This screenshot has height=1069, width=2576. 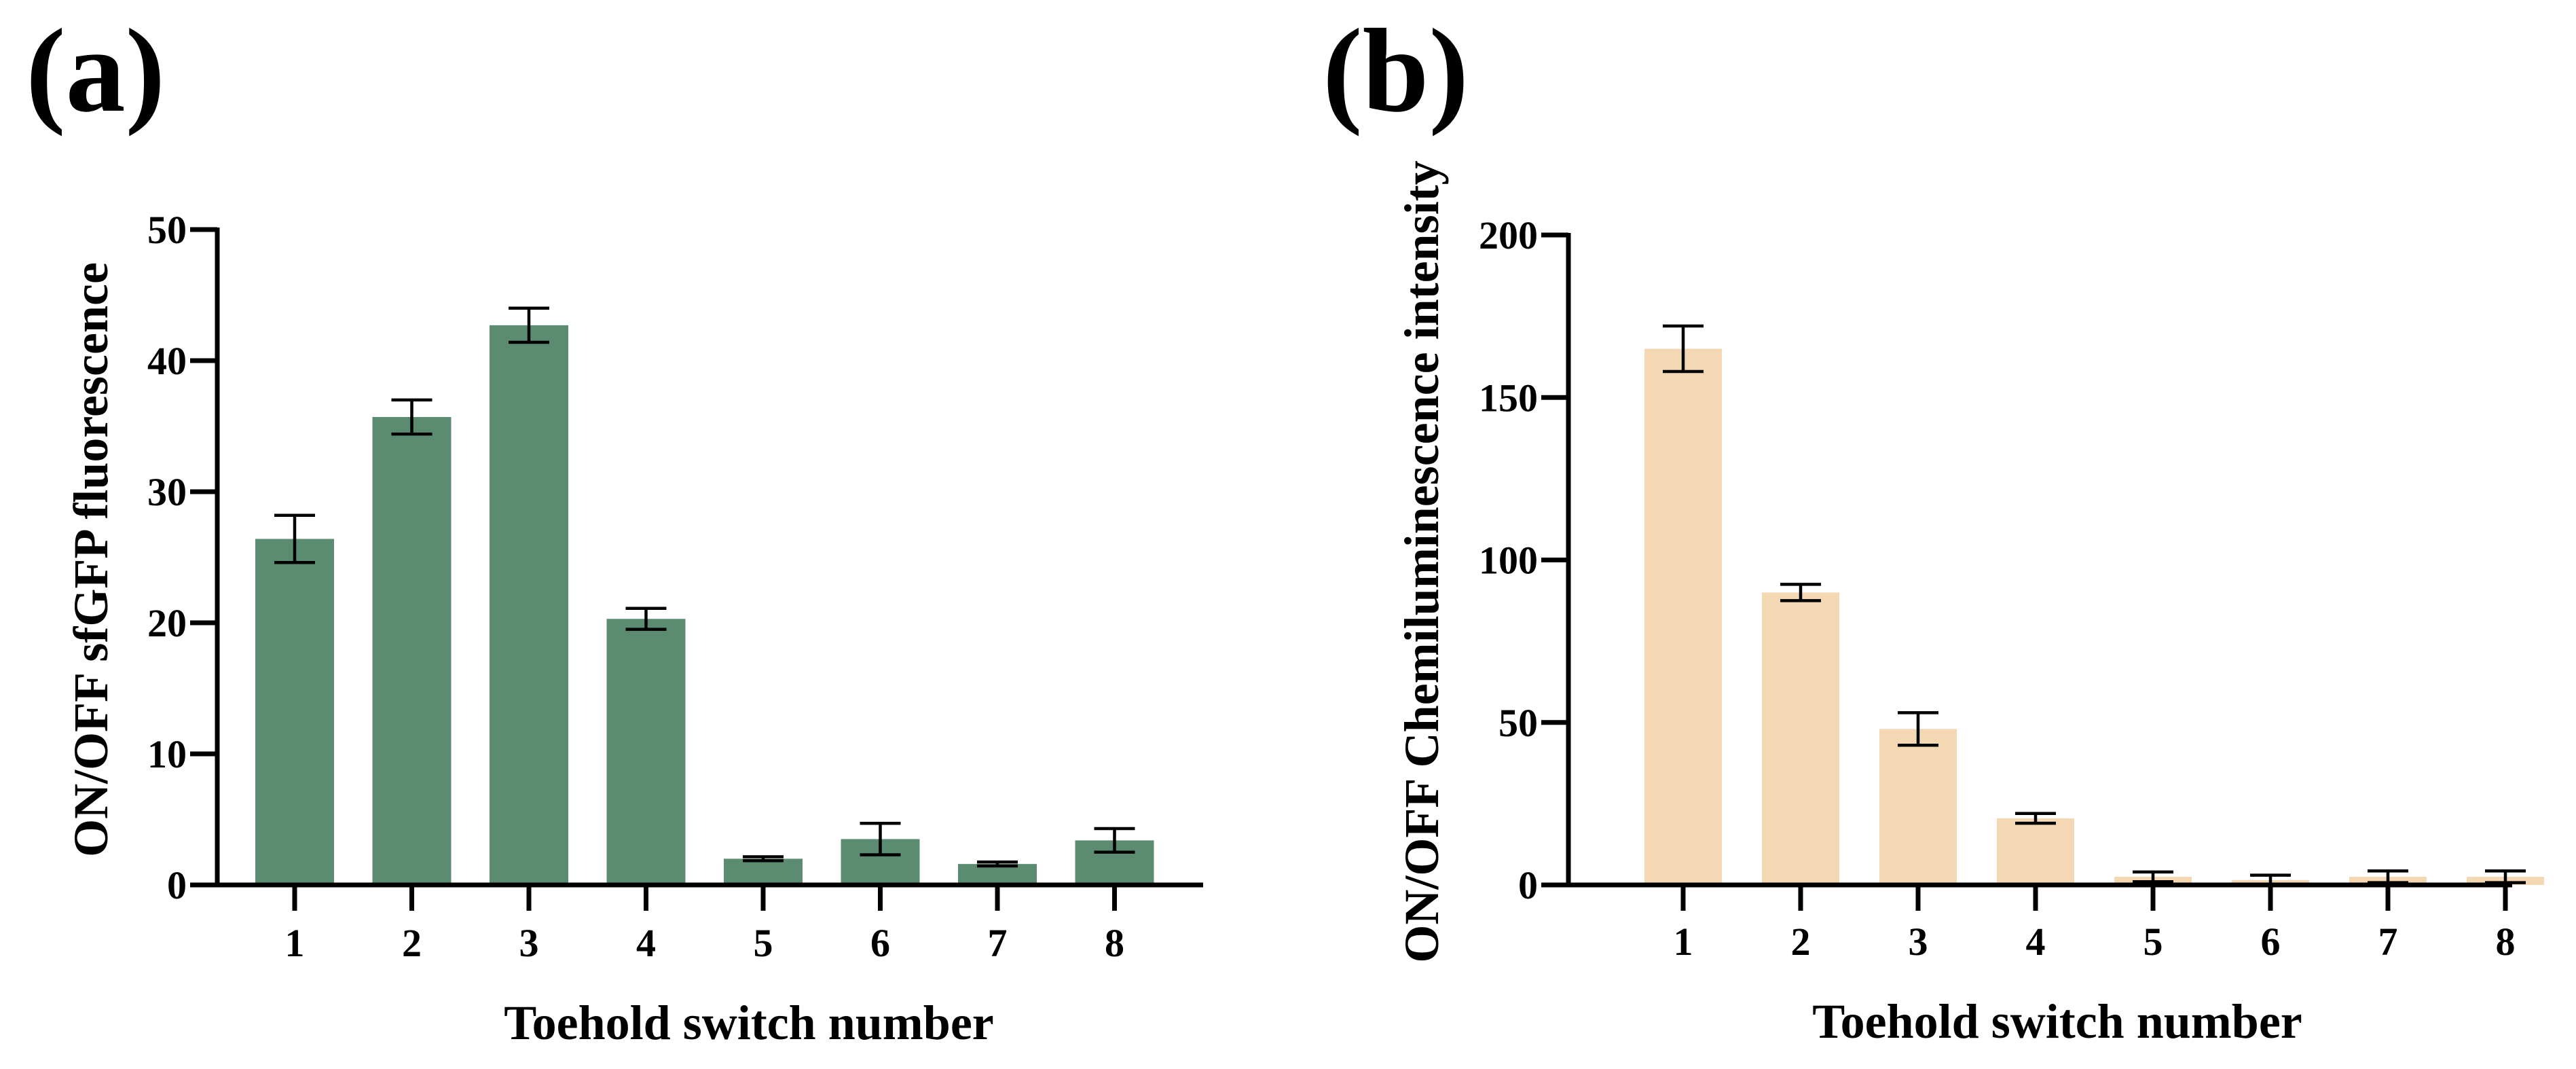 What do you see at coordinates (295, 943) in the screenshot?
I see `panel-a-x-tick-label: 1` at bounding box center [295, 943].